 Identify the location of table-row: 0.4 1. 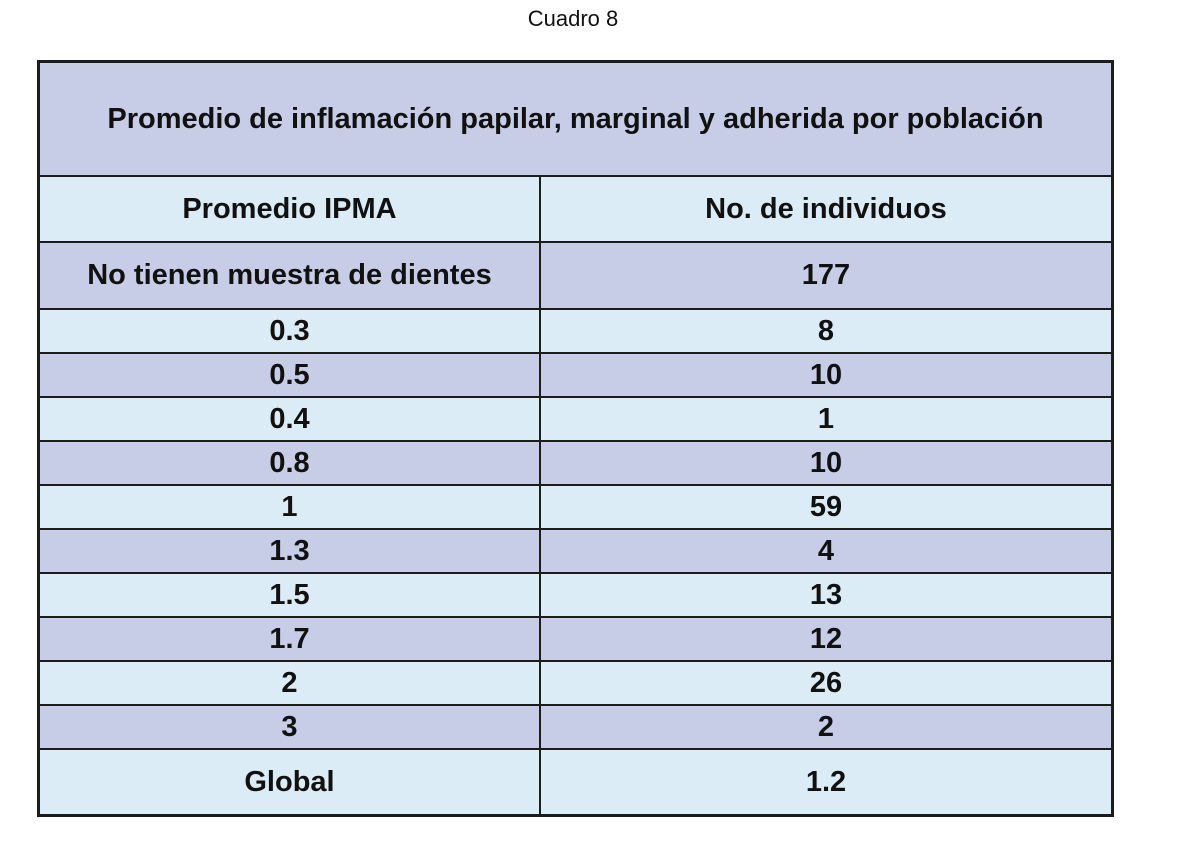
(575, 419).